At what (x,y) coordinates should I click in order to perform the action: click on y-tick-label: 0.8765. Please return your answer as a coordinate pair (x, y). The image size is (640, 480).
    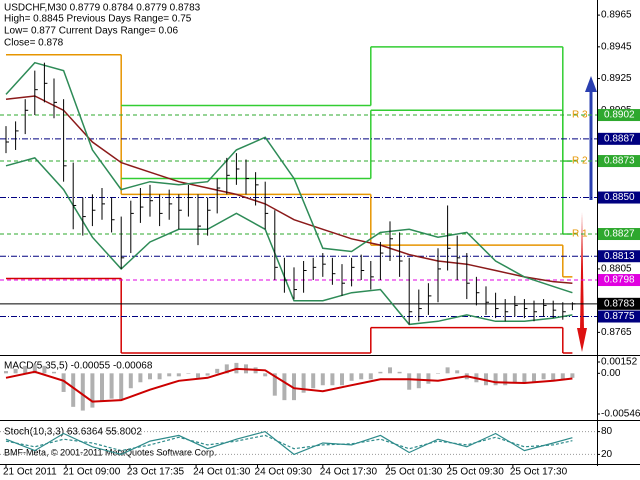
    Looking at the image, I should click on (616, 332).